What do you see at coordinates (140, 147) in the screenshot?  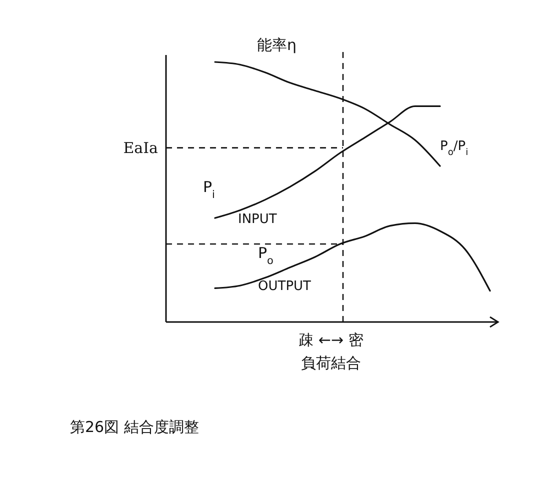 I see `ref-line-label: EaIa` at bounding box center [140, 147].